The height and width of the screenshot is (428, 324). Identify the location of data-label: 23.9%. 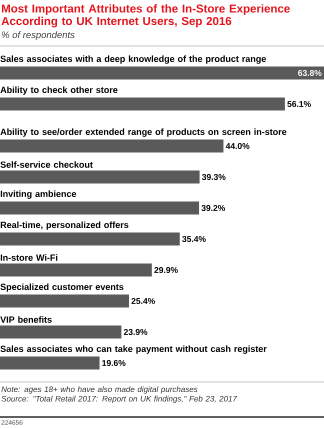
(136, 332).